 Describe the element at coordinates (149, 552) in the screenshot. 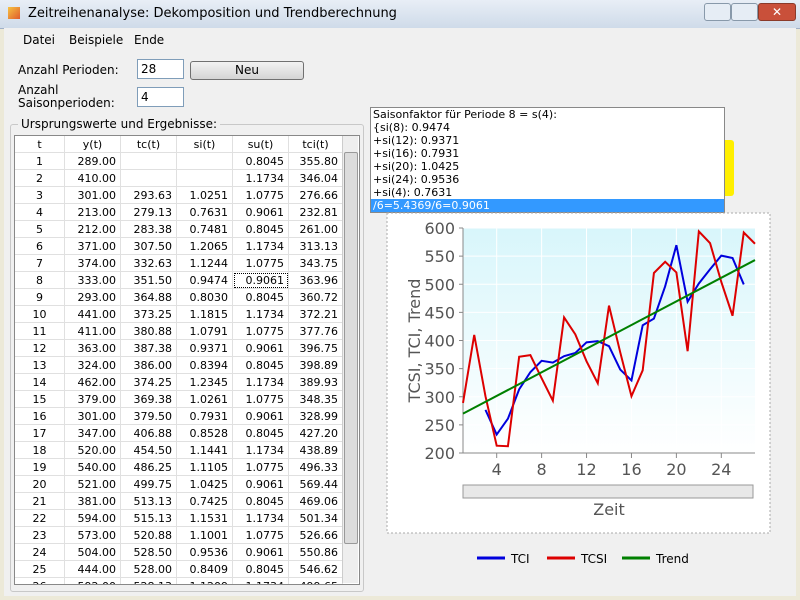

I see `table-cell: 528.50` at that location.